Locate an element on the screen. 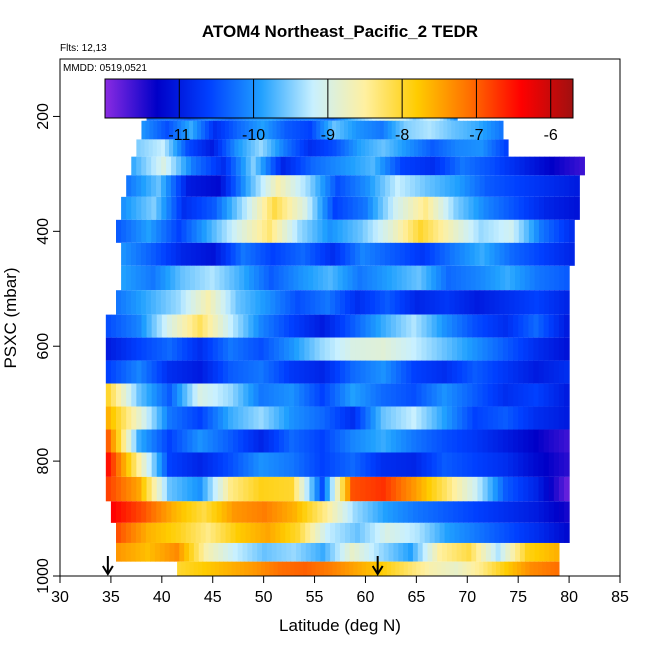 Image resolution: width=650 pixels, height=650 pixels. x-tick-label: 70 is located at coordinates (467, 597).